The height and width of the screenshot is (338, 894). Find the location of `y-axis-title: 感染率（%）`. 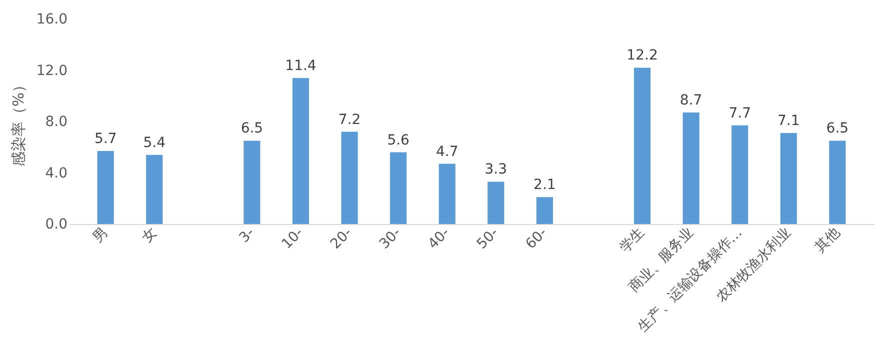

y-axis-title: 感染率（%） is located at coordinates (18, 122).